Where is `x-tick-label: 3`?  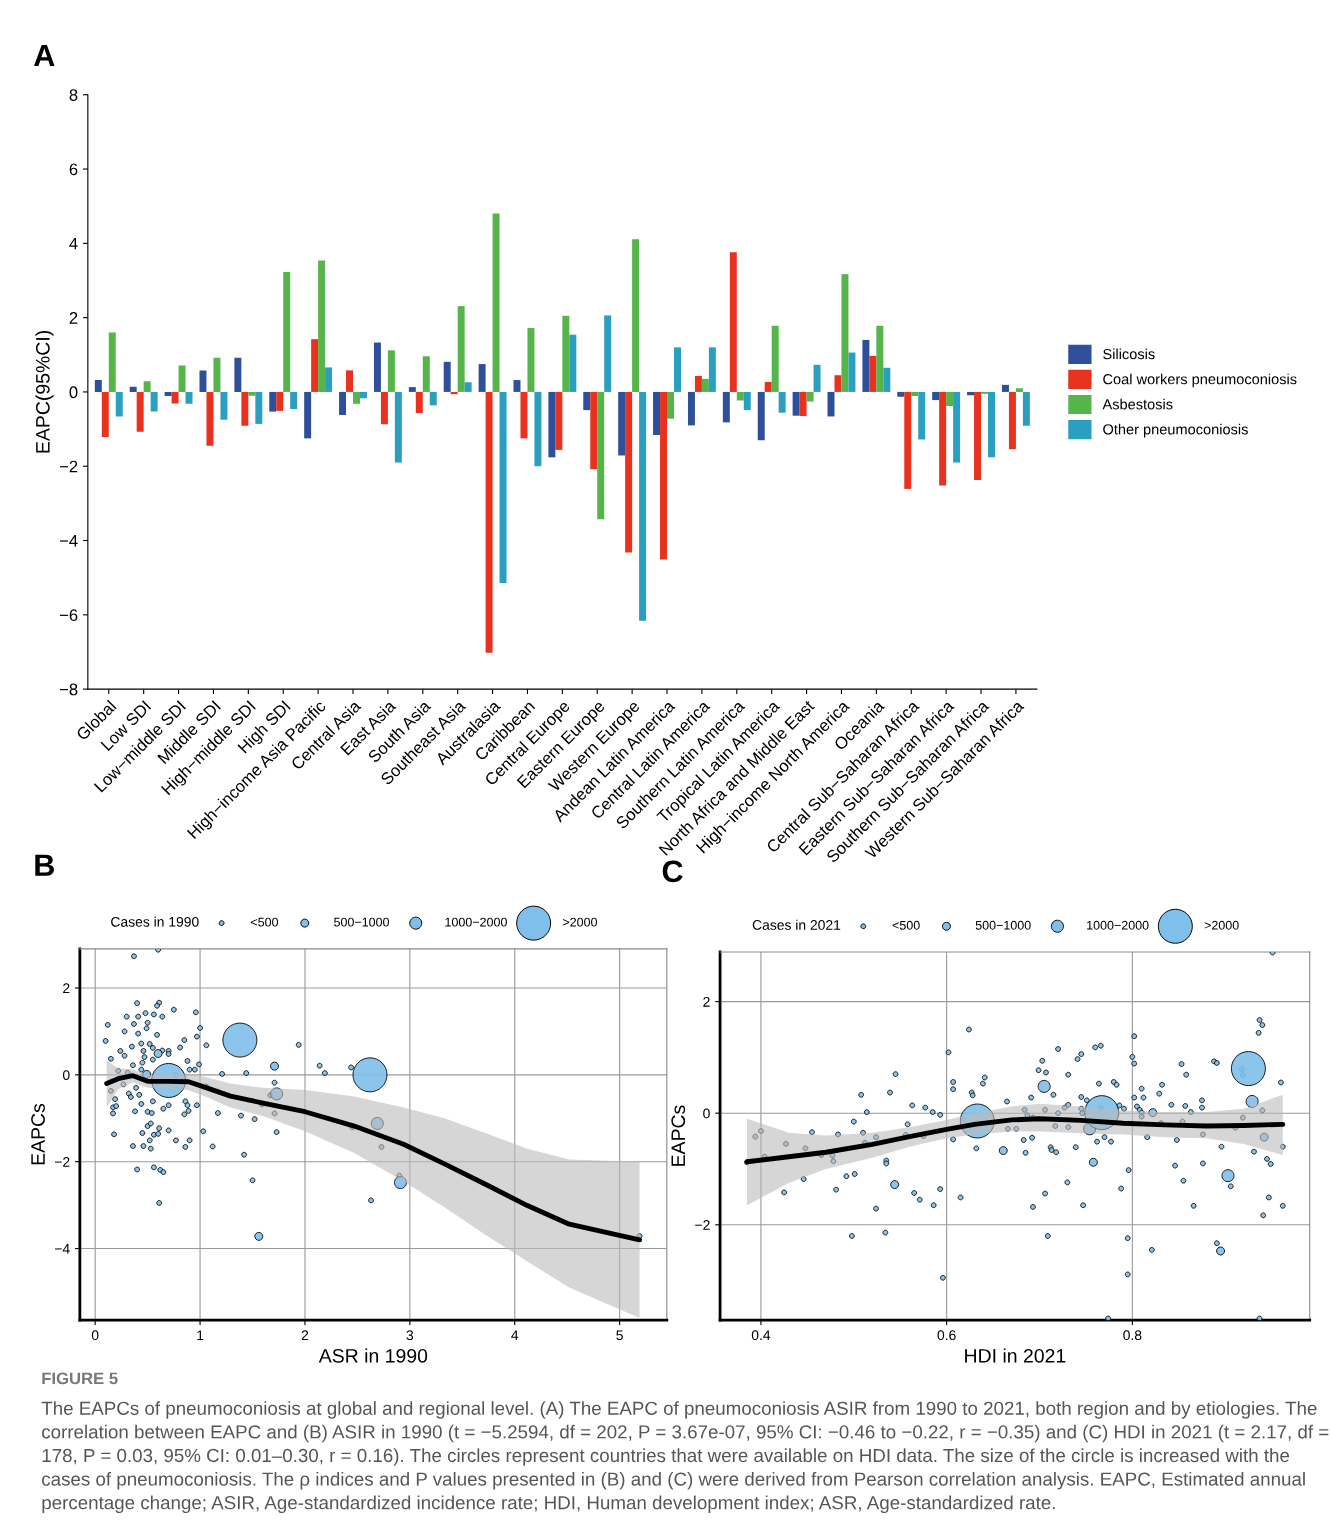 x-tick-label: 3 is located at coordinates (410, 1335).